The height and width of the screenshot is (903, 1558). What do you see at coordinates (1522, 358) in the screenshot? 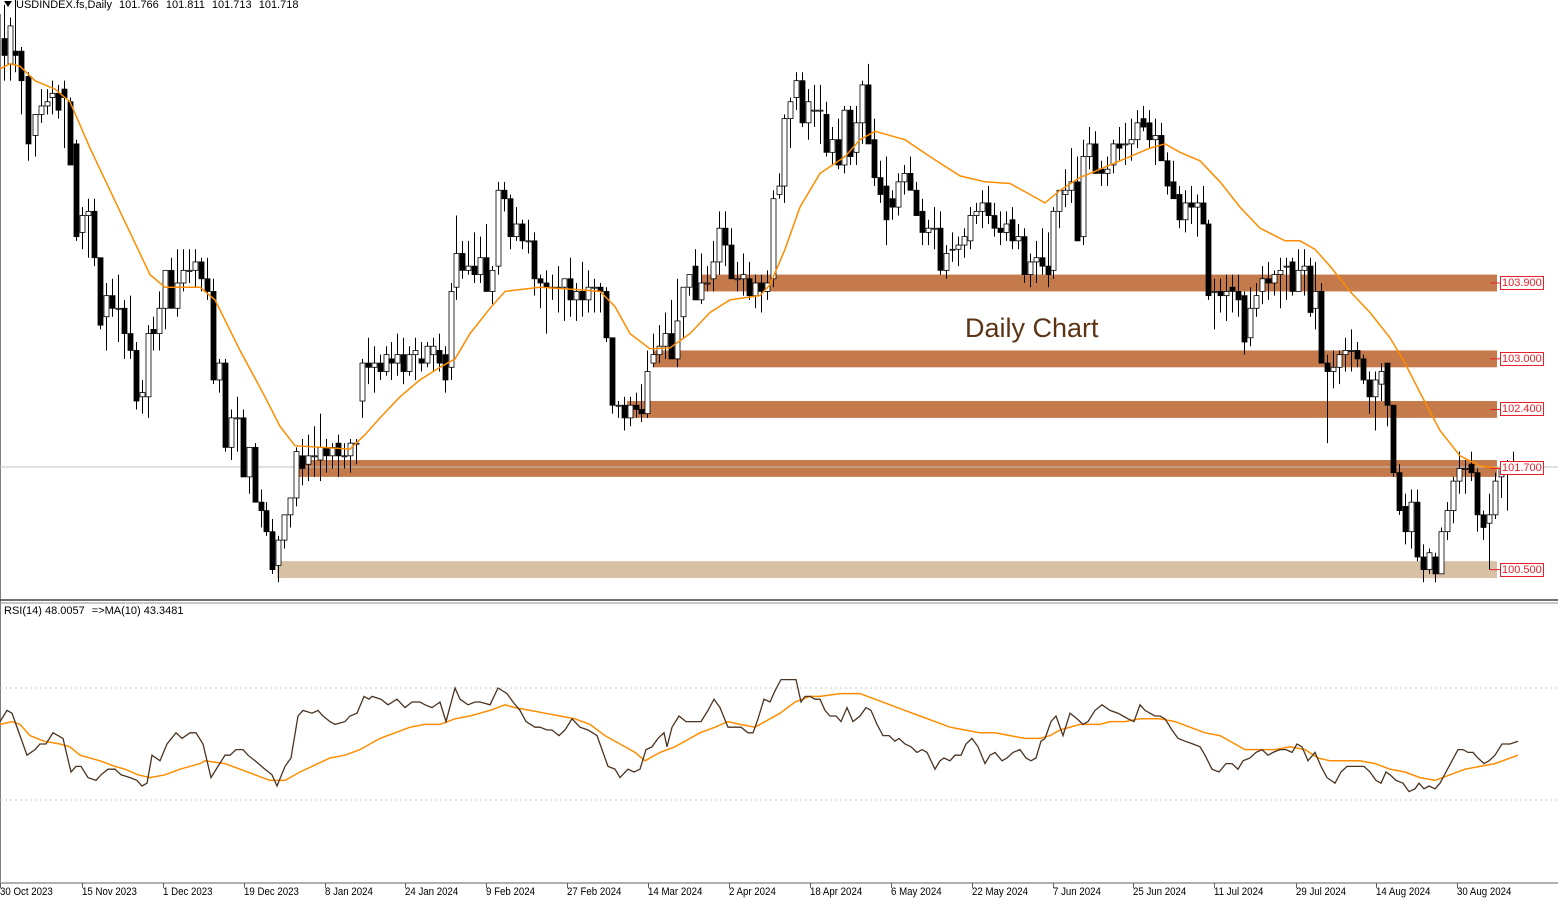
I see `price-tag-103.000: 103.000` at bounding box center [1522, 358].